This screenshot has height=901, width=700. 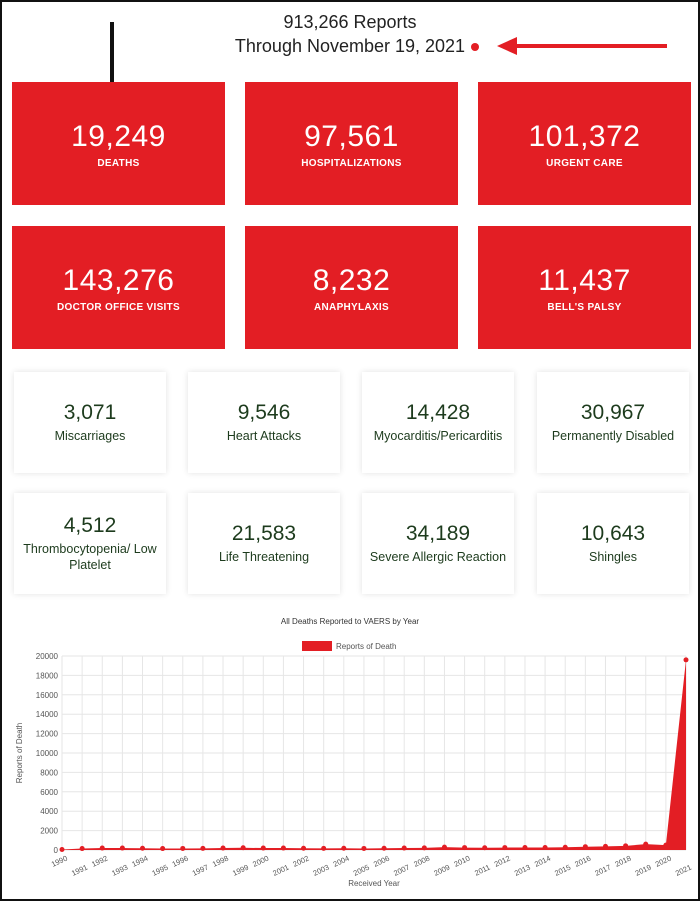 I want to click on stat-card: 19,249 DEATHS, so click(x=118, y=143).